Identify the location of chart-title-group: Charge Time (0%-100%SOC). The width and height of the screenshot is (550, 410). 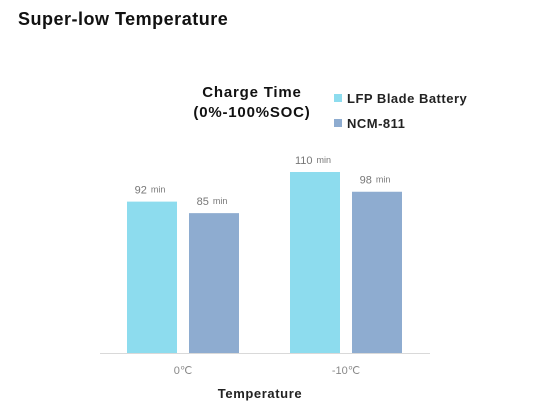
(251, 102).